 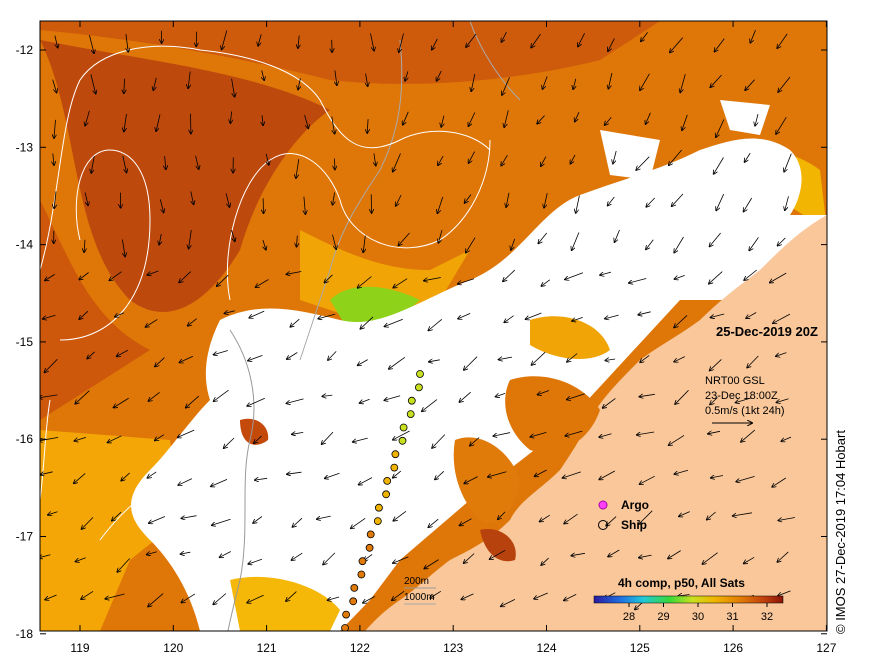 What do you see at coordinates (486, 480) in the screenshot?
I see `sst-coastal-patch` at bounding box center [486, 480].